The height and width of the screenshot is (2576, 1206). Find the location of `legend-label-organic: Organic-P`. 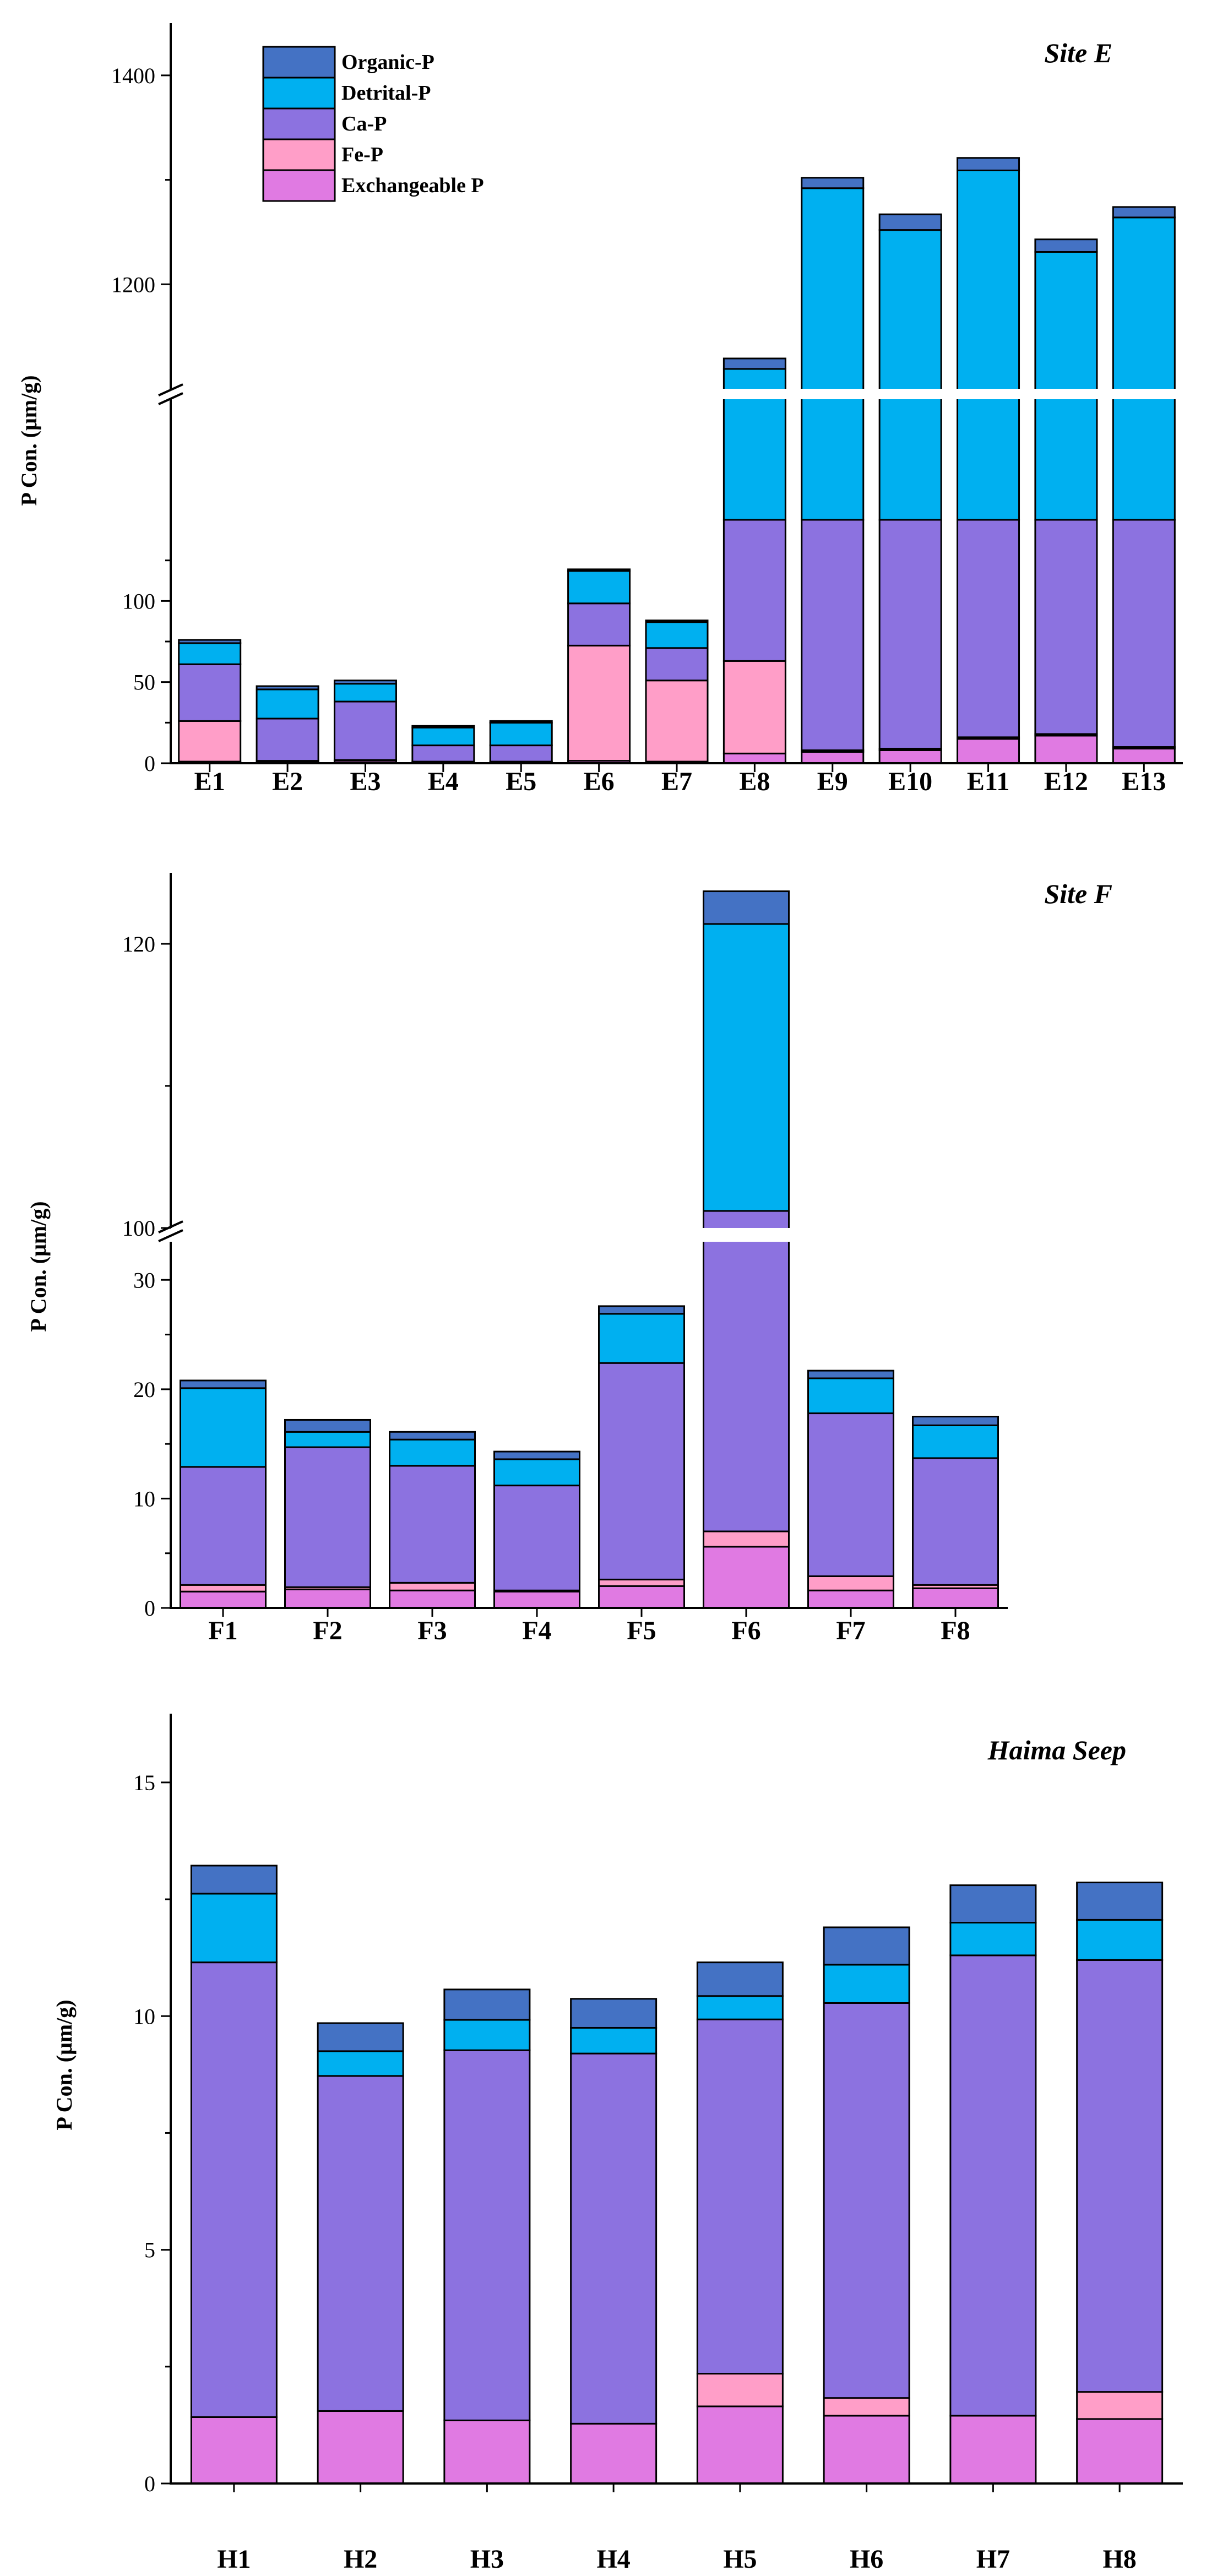

legend-label-organic: Organic-P is located at coordinates (387, 63).